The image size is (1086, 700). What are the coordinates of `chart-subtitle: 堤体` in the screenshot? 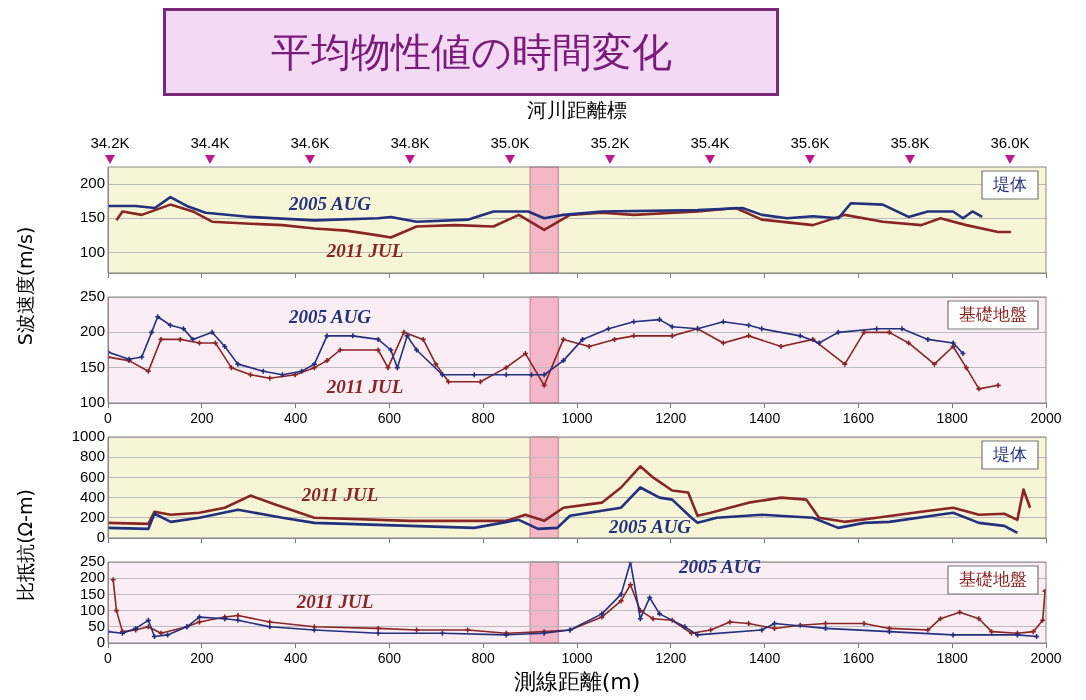 It's located at (1009, 184).